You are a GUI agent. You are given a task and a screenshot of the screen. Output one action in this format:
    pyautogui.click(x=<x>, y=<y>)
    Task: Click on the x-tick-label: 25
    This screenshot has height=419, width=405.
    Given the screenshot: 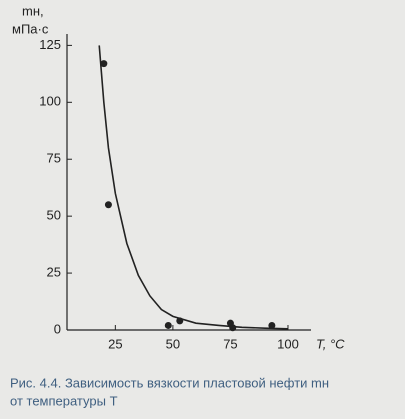 What is the action you would take?
    pyautogui.click(x=115, y=343)
    